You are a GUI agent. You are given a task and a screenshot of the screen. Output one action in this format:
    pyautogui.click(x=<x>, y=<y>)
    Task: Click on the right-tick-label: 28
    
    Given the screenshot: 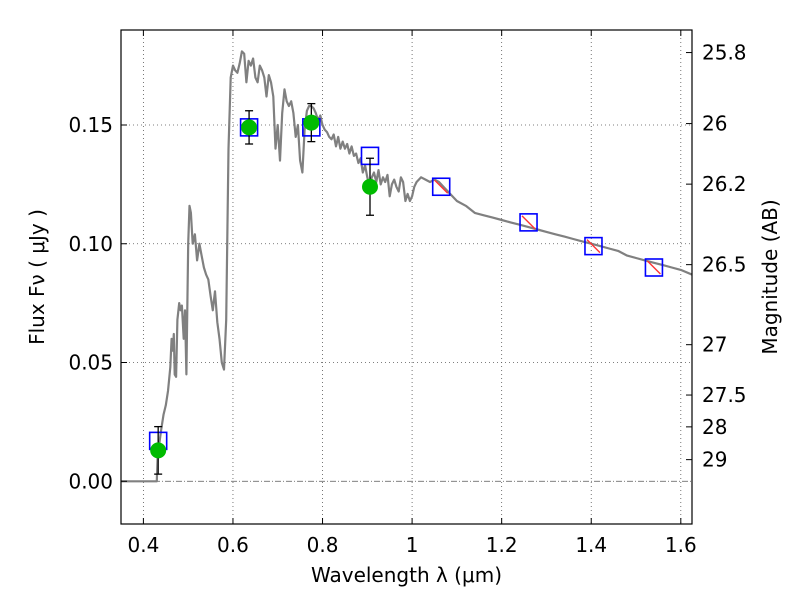 What is the action you would take?
    pyautogui.click(x=714, y=427)
    